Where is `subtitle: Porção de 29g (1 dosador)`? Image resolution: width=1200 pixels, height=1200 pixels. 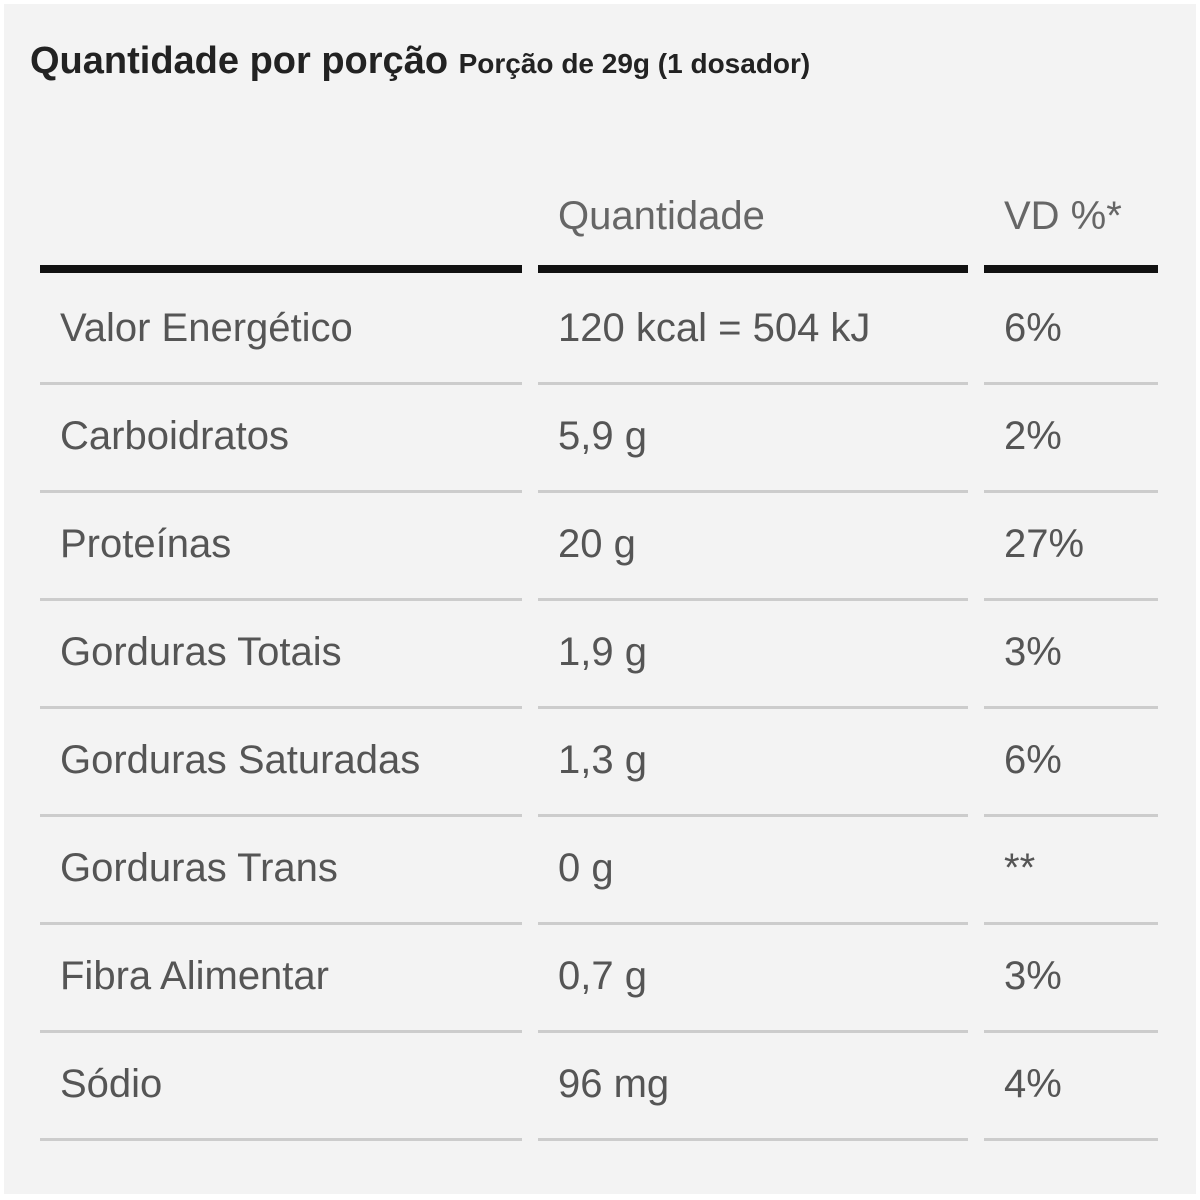 subtitle: Porção de 29g (1 dosador) is located at coordinates (634, 63).